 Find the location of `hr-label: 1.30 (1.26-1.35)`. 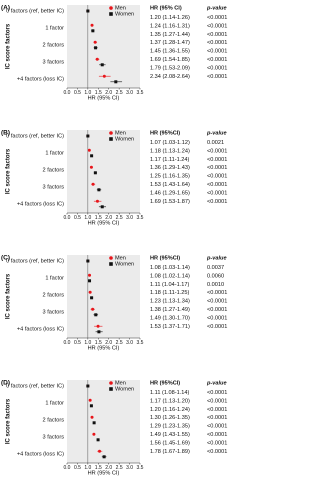

hr-label: 1.30 (1.26-1.35) is located at coordinates (170, 418).